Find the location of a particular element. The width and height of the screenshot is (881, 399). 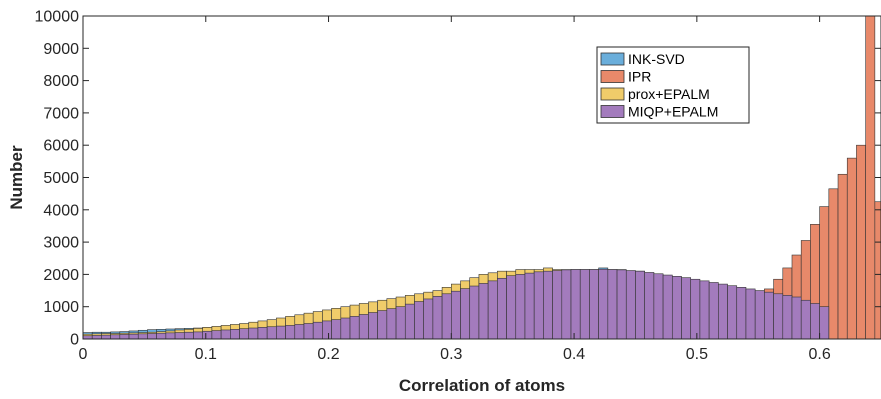

y-axis-label: Number is located at coordinates (16, 177).